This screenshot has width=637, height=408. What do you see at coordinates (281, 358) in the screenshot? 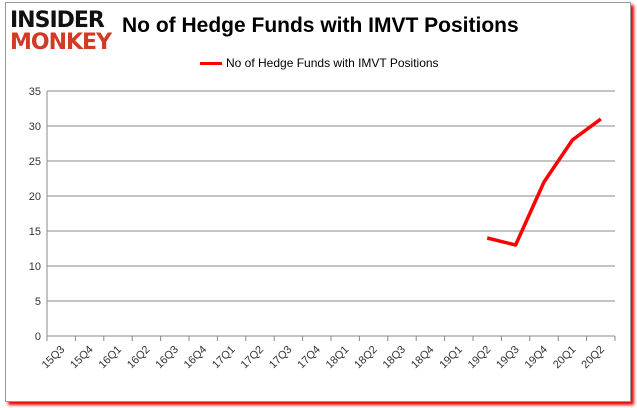
I see `x-tick-label: 17Q3` at bounding box center [281, 358].